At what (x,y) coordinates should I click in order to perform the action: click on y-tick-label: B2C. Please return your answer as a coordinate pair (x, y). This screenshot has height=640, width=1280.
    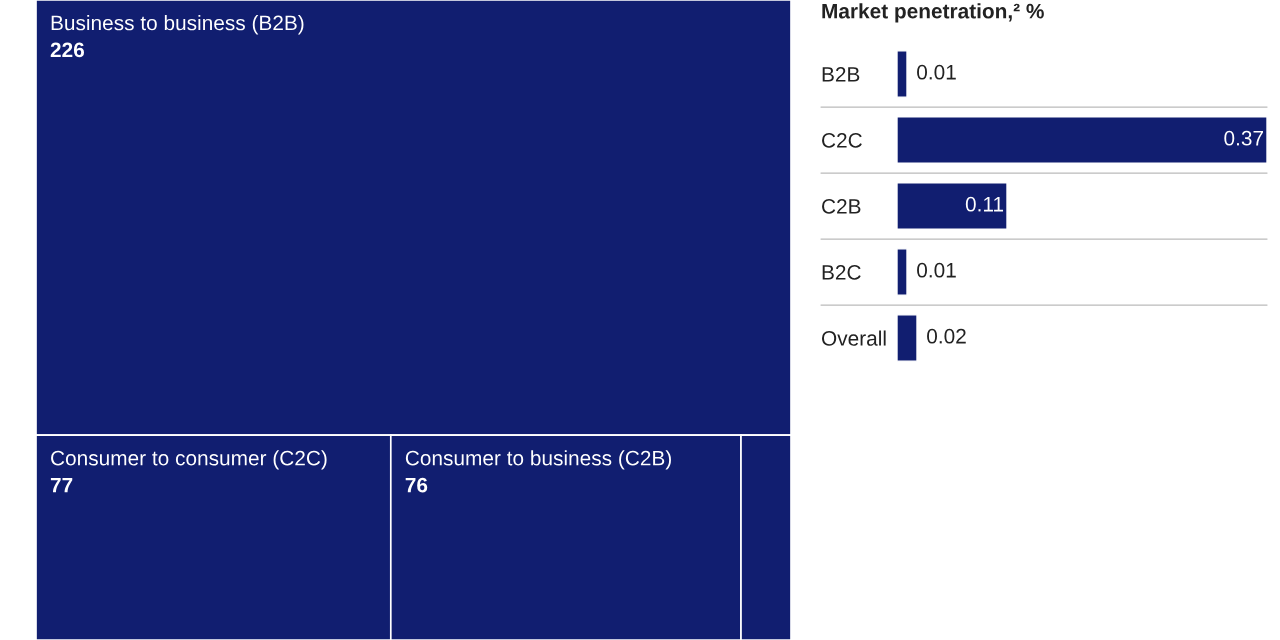
    Looking at the image, I should click on (841, 272).